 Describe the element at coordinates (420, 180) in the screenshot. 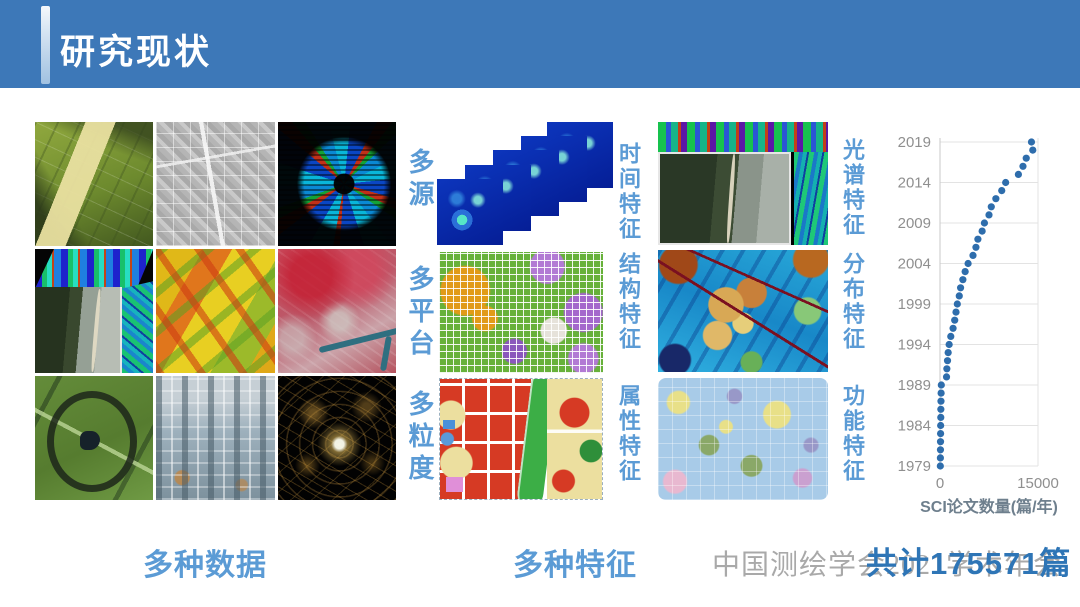

I see `label-multi-source: 多源` at that location.